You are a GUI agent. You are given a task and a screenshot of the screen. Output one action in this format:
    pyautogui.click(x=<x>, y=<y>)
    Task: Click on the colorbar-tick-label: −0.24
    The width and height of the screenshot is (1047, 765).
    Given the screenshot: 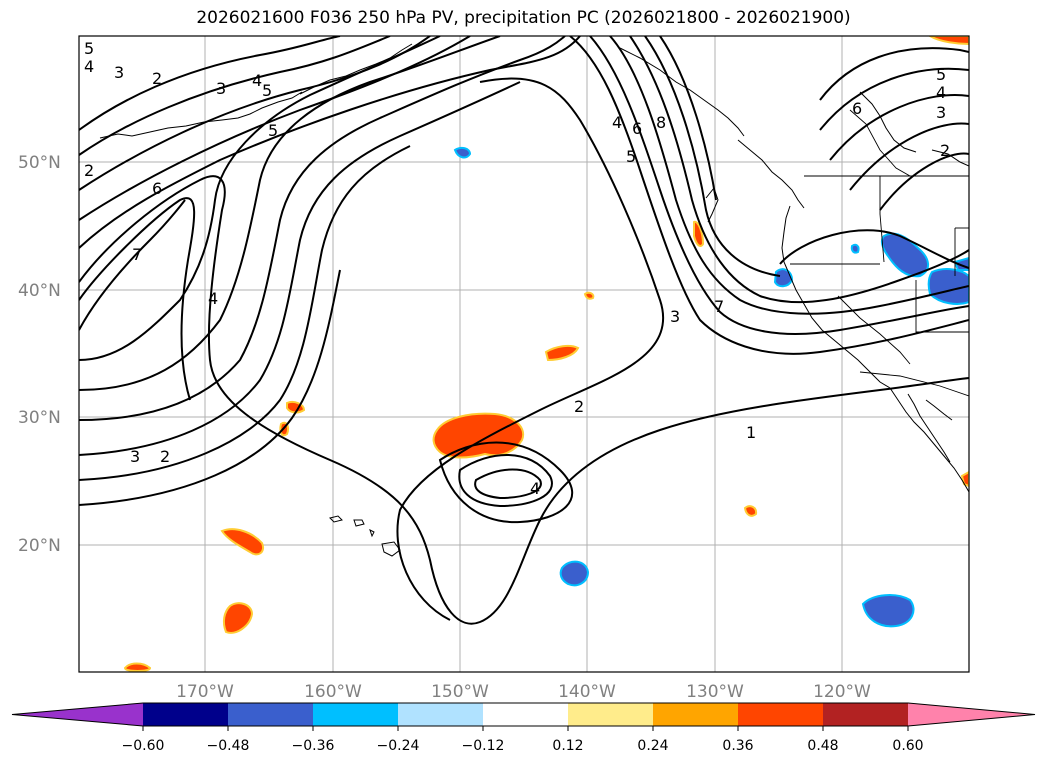 What is the action you would take?
    pyautogui.click(x=398, y=746)
    